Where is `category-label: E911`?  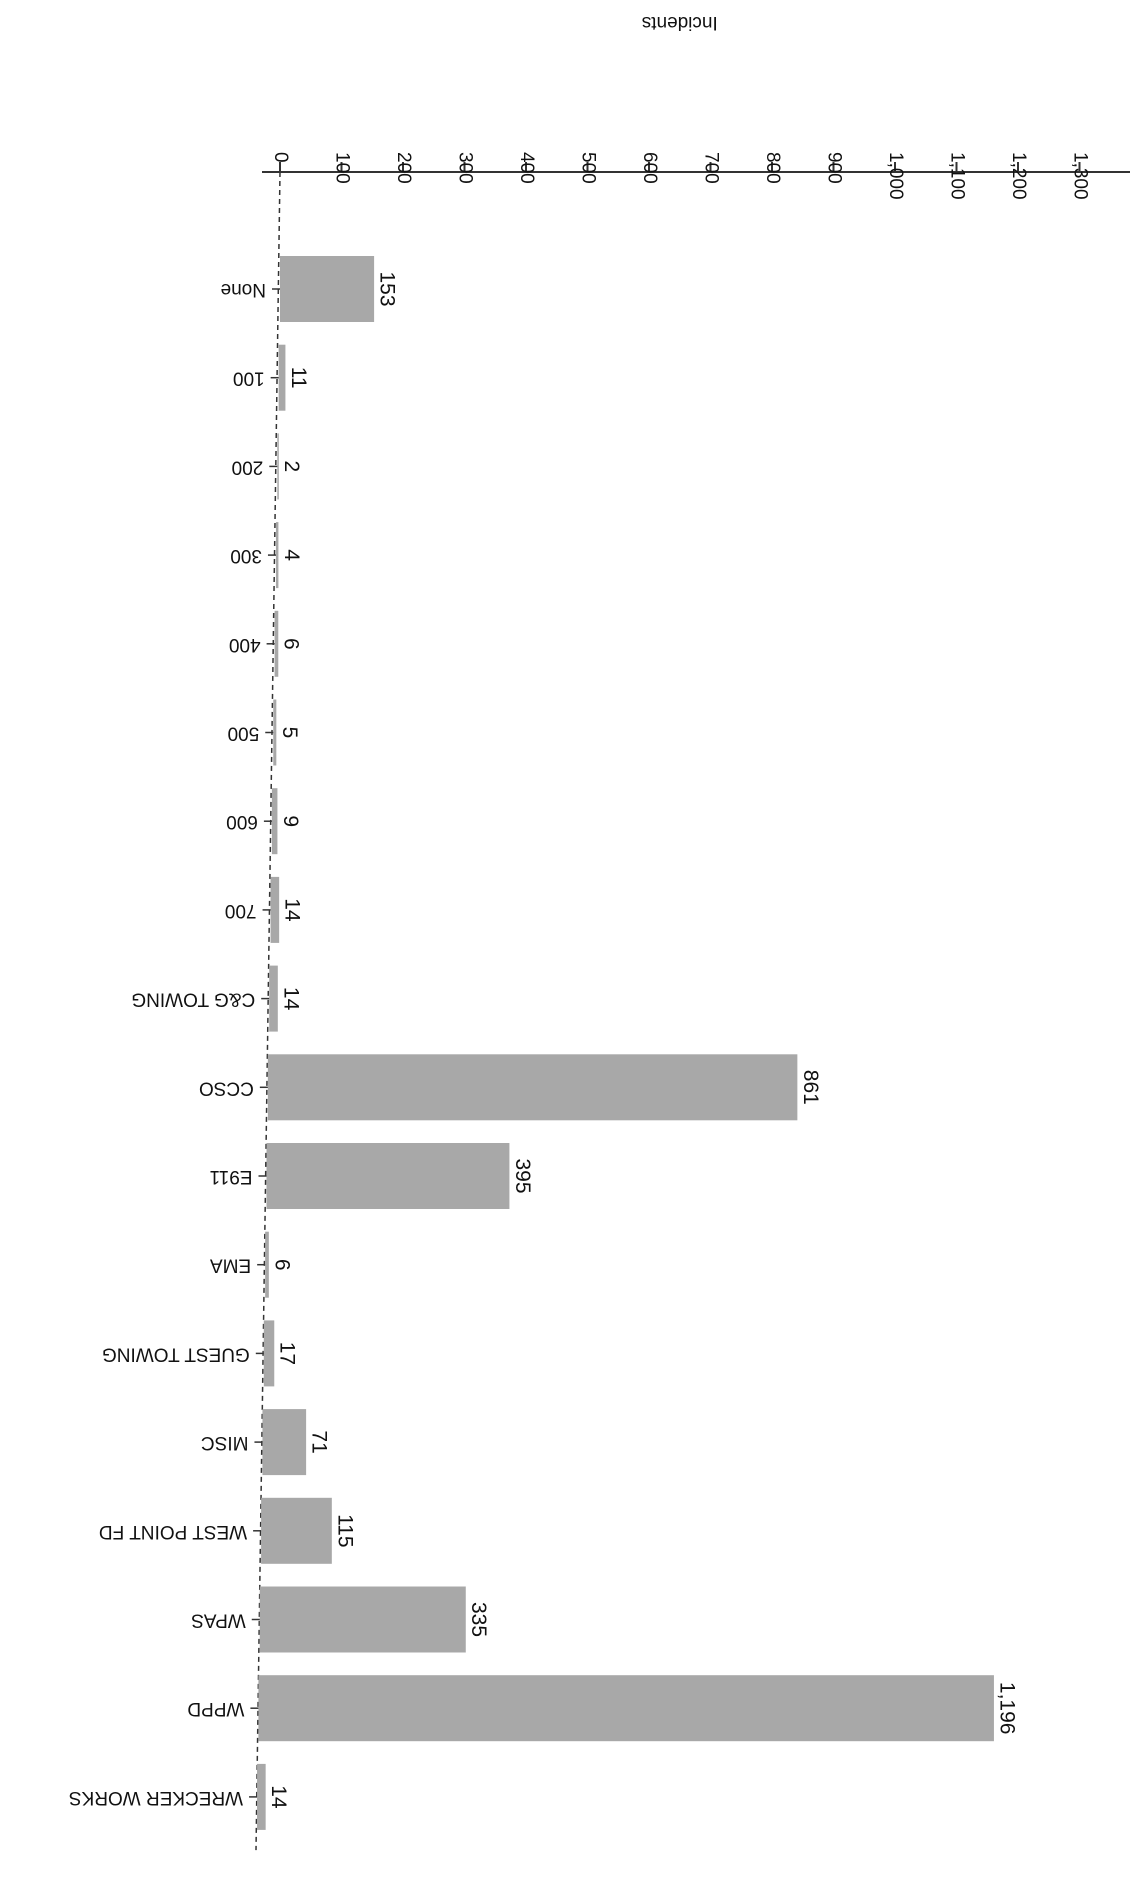 category-label: E911 is located at coordinates (231, 1176).